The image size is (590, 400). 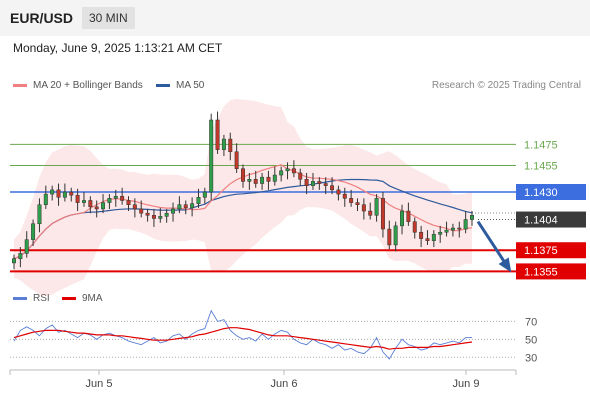 I want to click on ma9-legend: 9MA, so click(x=82, y=298).